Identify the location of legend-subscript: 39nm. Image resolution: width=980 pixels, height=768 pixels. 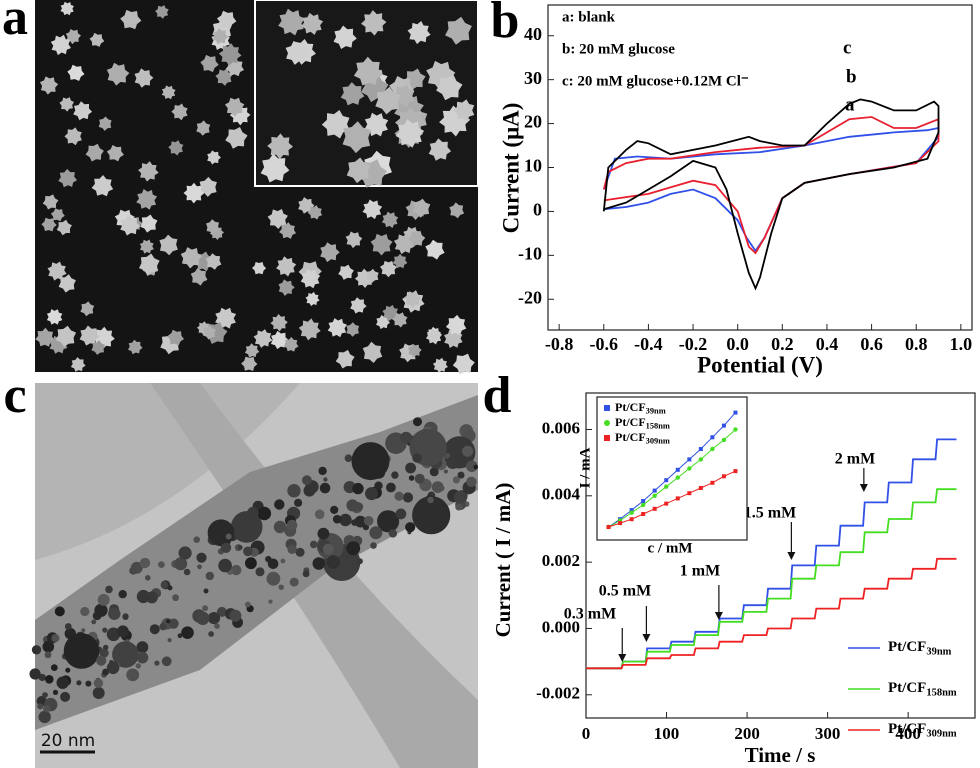
(656, 411).